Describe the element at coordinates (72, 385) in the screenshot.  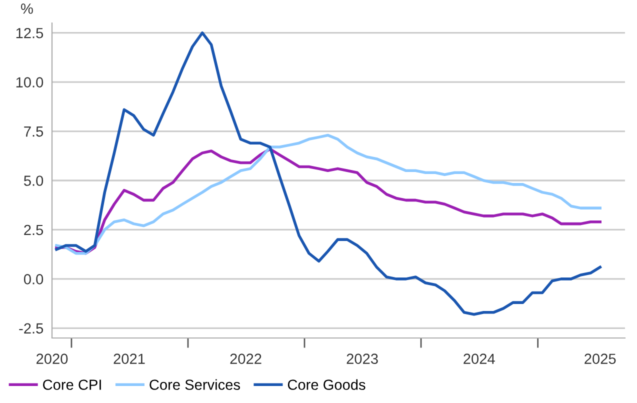
I see `legend-label: Core CPI` at that location.